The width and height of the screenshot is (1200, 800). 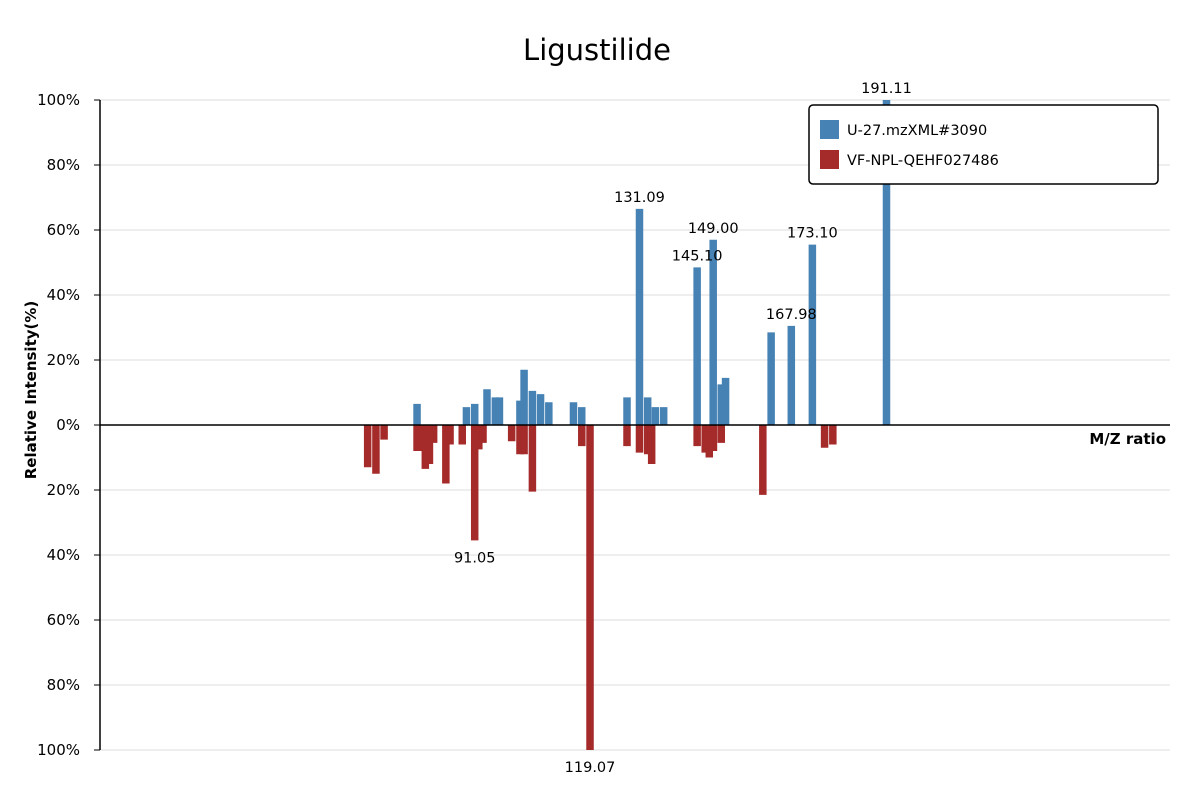 I want to click on legend-box, so click(x=983, y=144).